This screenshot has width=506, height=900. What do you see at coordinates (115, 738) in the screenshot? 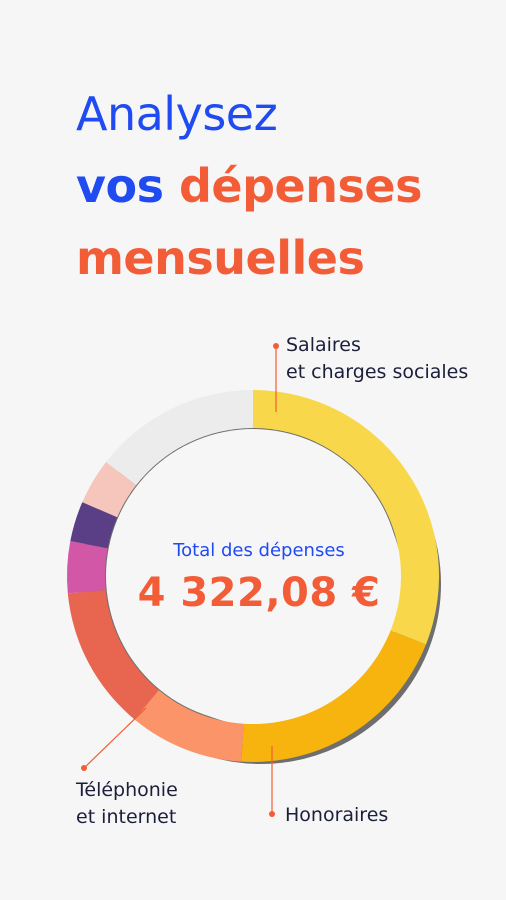
I see `leader-line-telephonie` at bounding box center [115, 738].